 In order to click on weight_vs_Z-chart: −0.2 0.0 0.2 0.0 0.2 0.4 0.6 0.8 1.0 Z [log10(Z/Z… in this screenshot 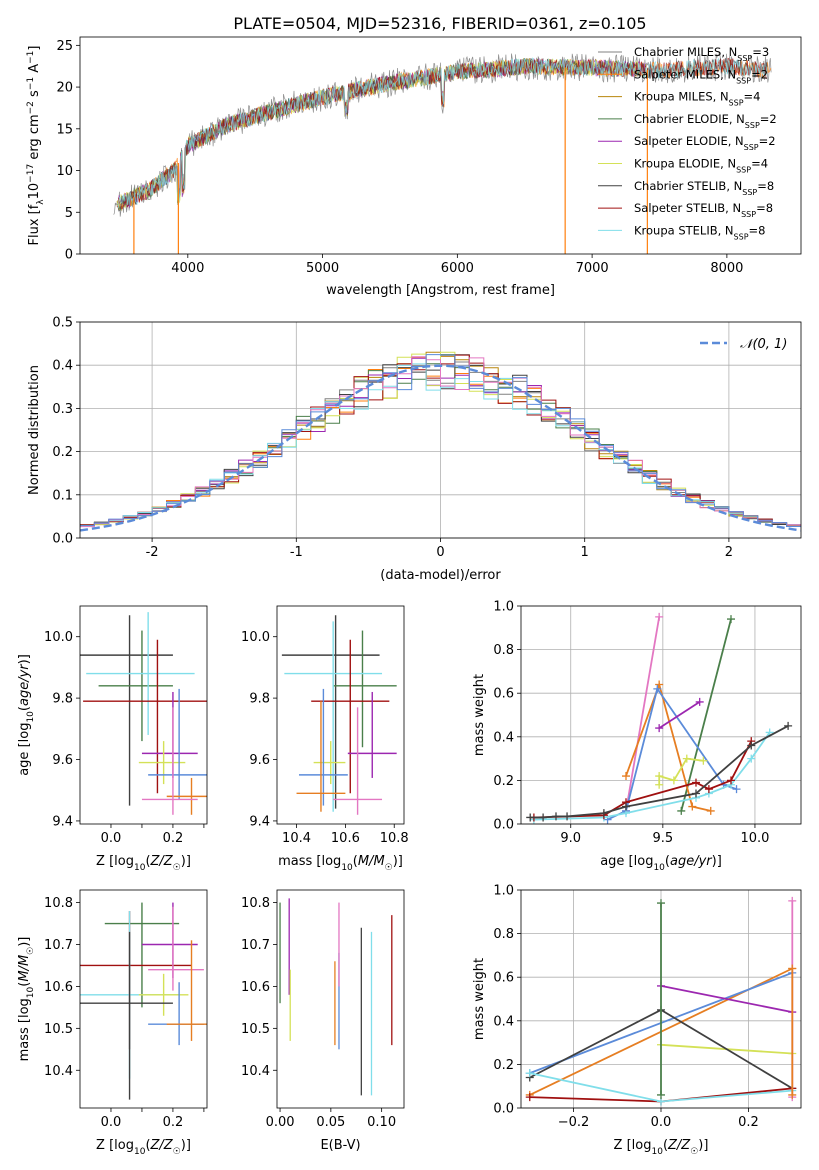, I will do `click(637, 1020)`.